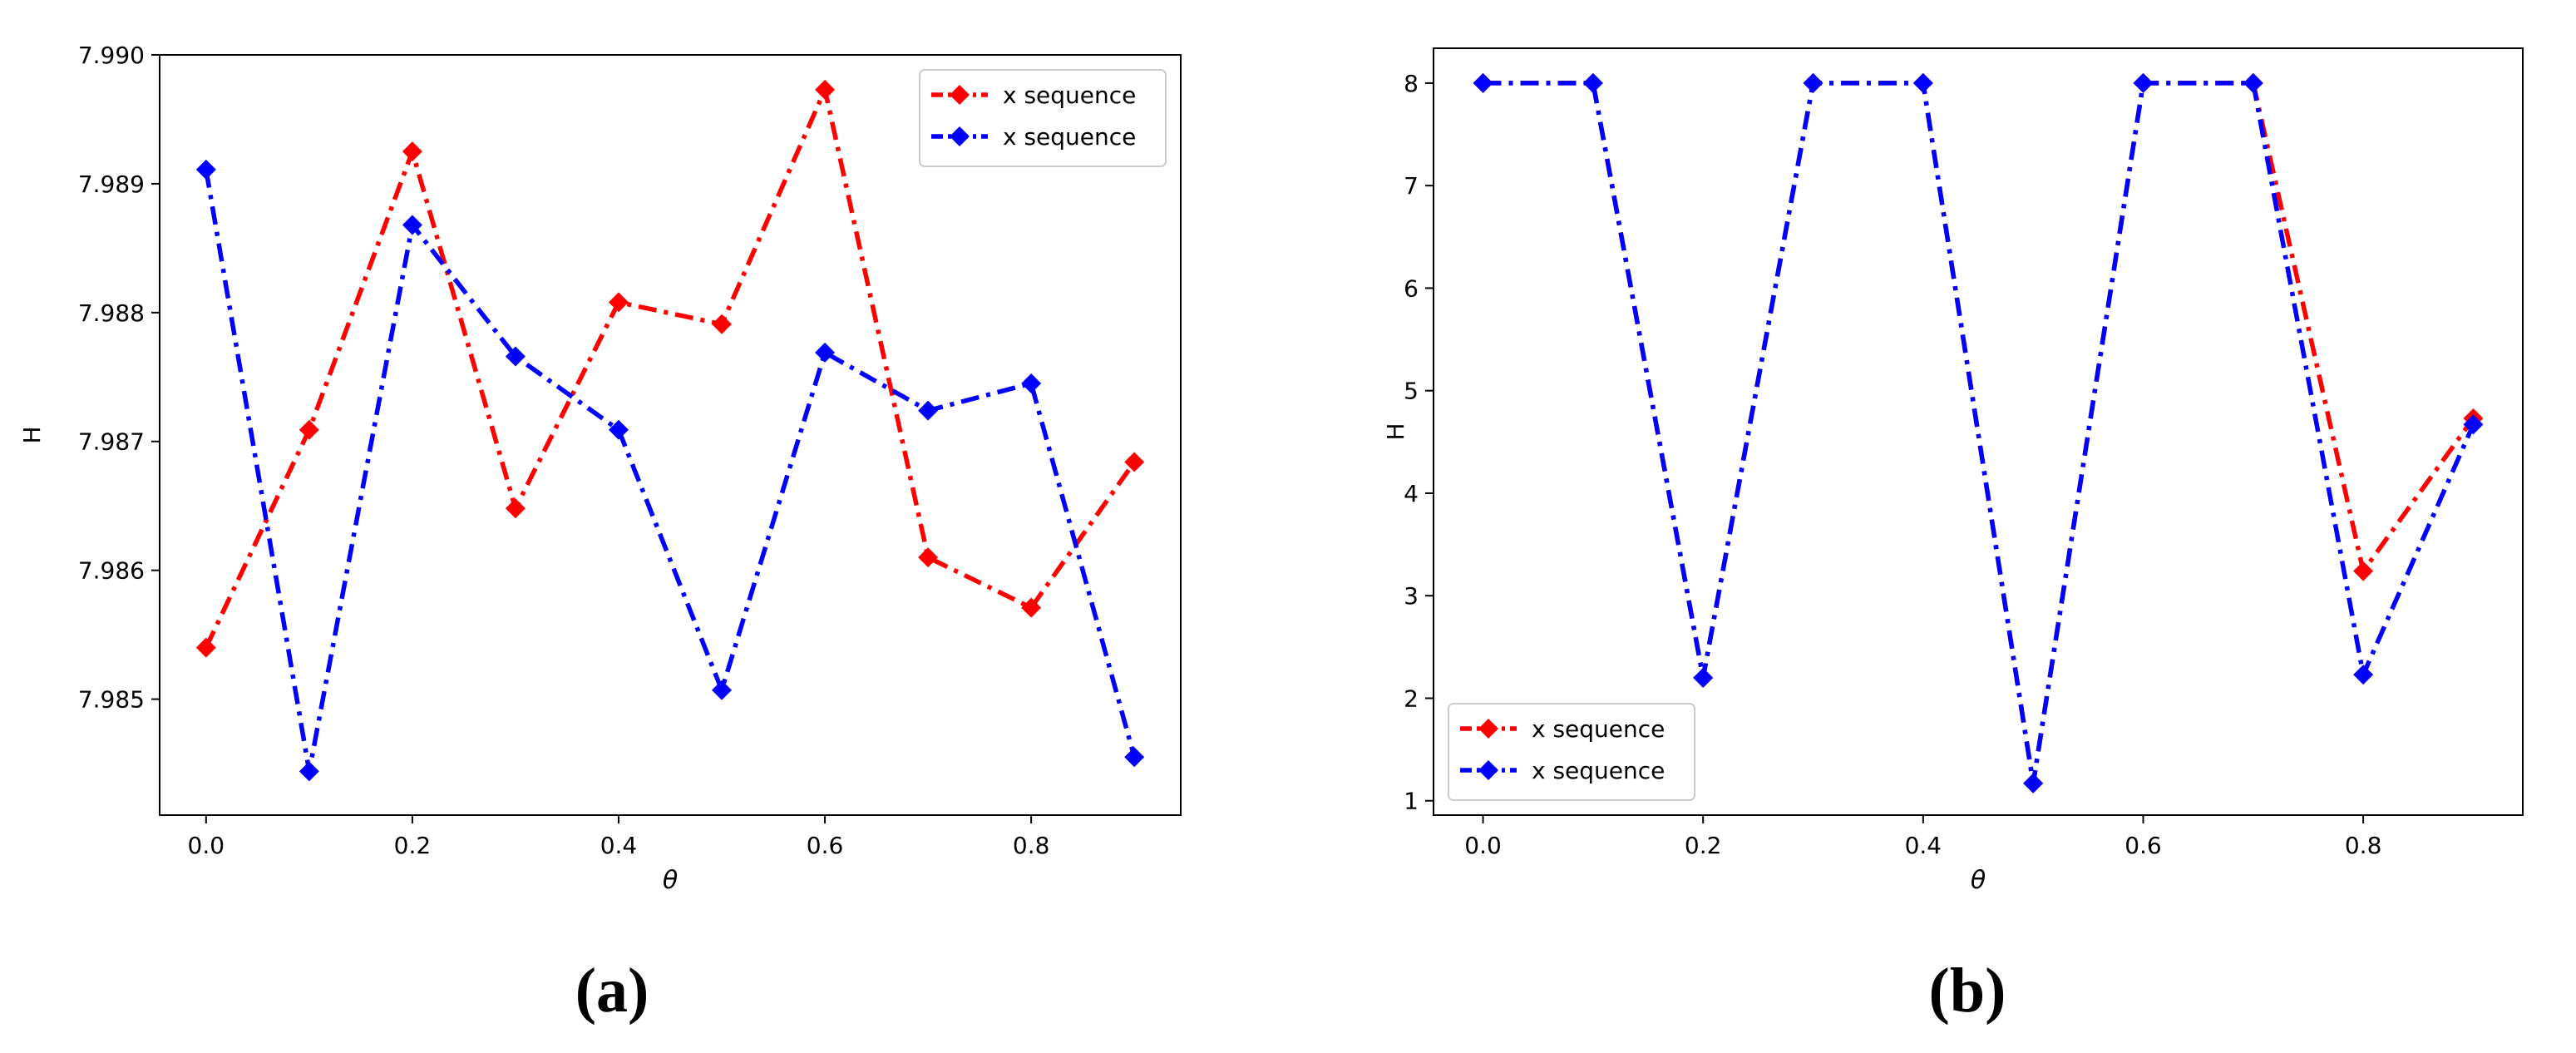 The image size is (2576, 1053). What do you see at coordinates (112, 700) in the screenshot?
I see `y-tick-label: 7.985` at bounding box center [112, 700].